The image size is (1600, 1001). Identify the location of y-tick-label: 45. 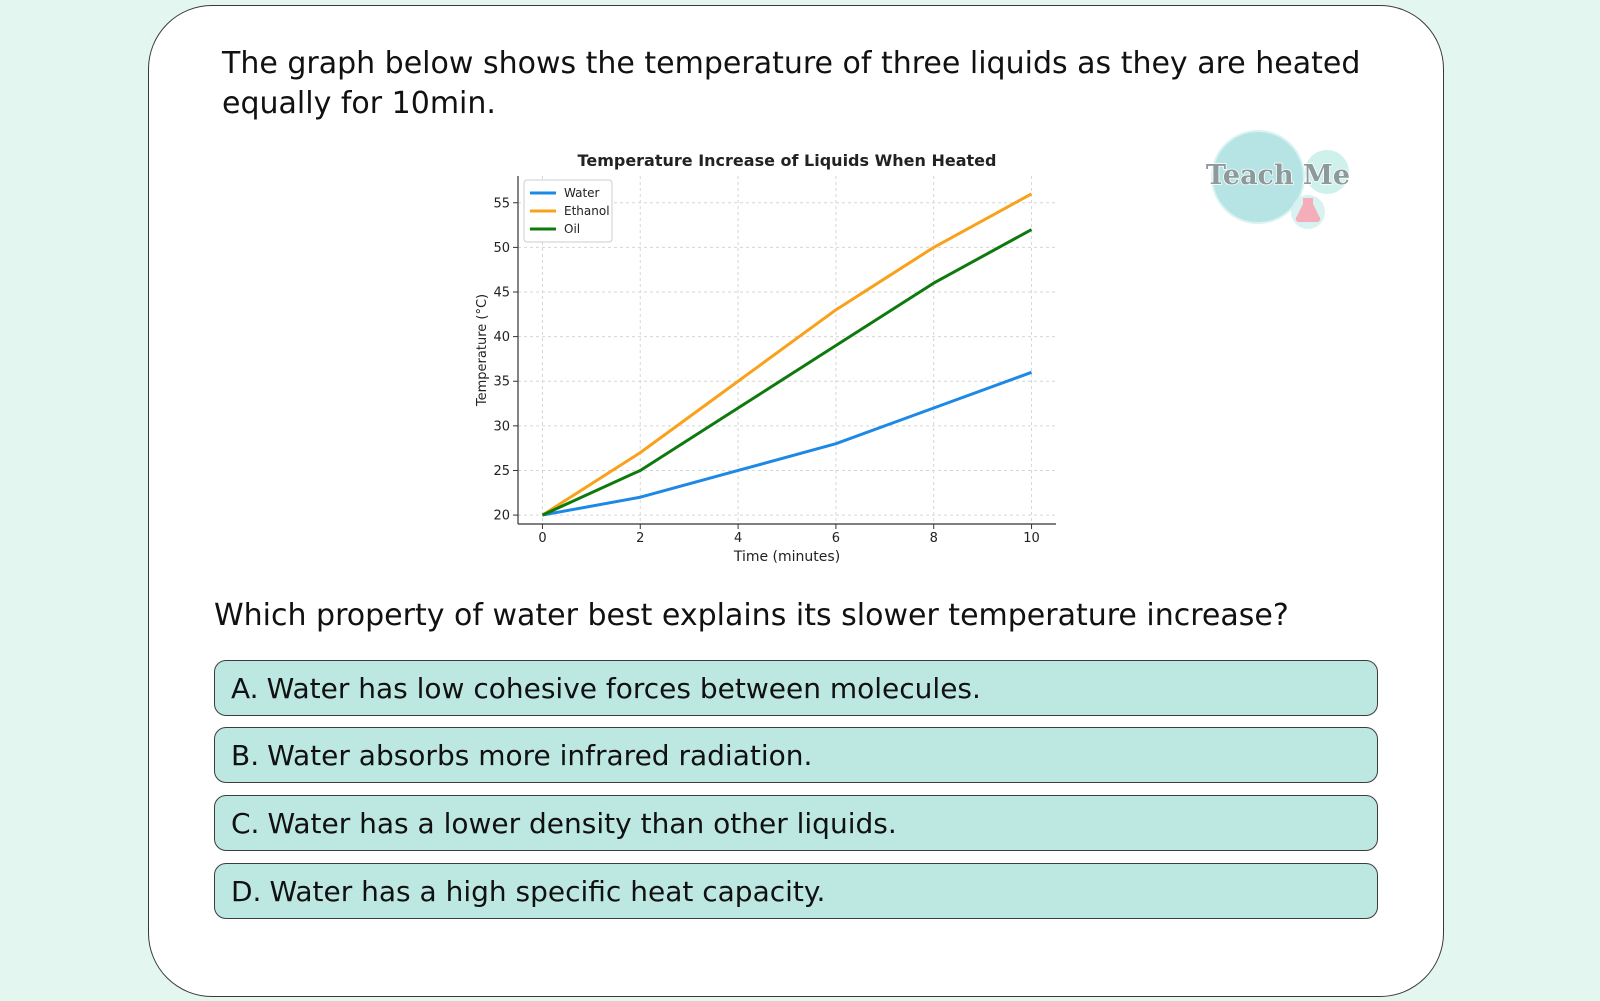
(501, 293).